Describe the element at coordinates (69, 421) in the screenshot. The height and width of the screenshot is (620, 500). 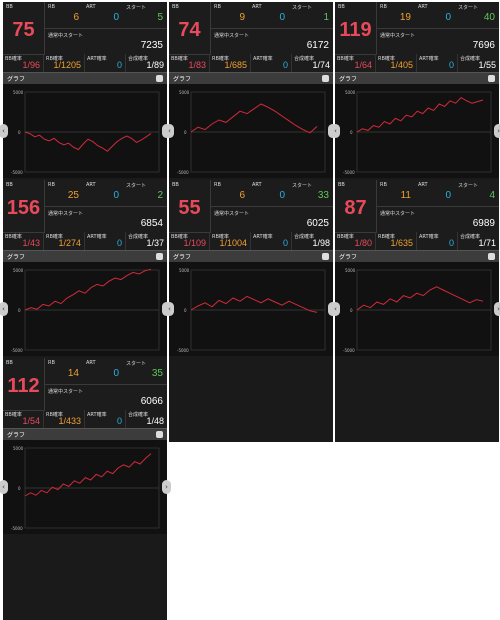
I see `rb-rate-value: 1/433` at that location.